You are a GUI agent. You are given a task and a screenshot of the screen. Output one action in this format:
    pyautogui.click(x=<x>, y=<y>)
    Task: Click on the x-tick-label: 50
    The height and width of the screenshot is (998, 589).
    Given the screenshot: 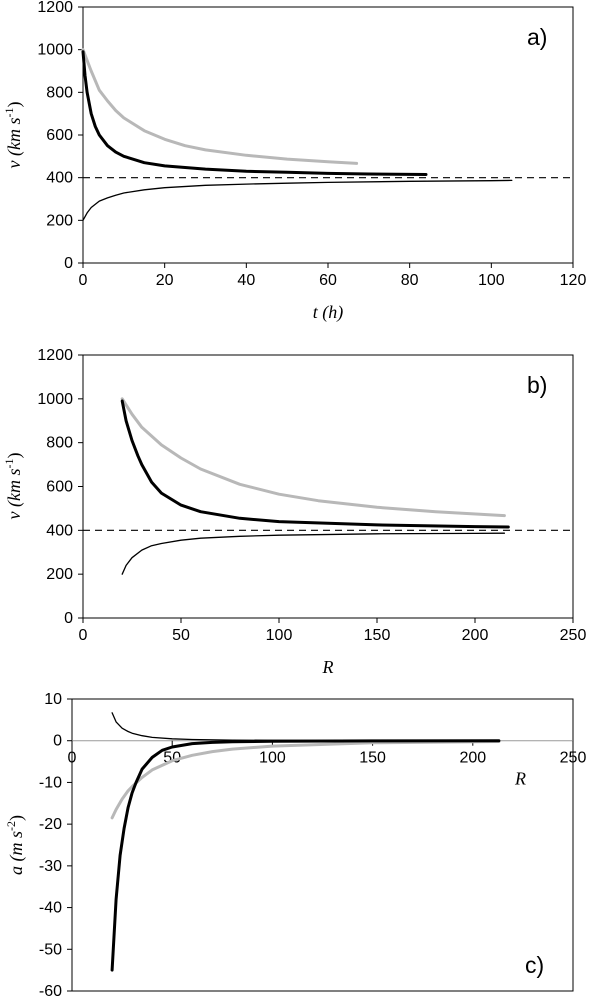 What is the action you would take?
    pyautogui.click(x=181, y=635)
    